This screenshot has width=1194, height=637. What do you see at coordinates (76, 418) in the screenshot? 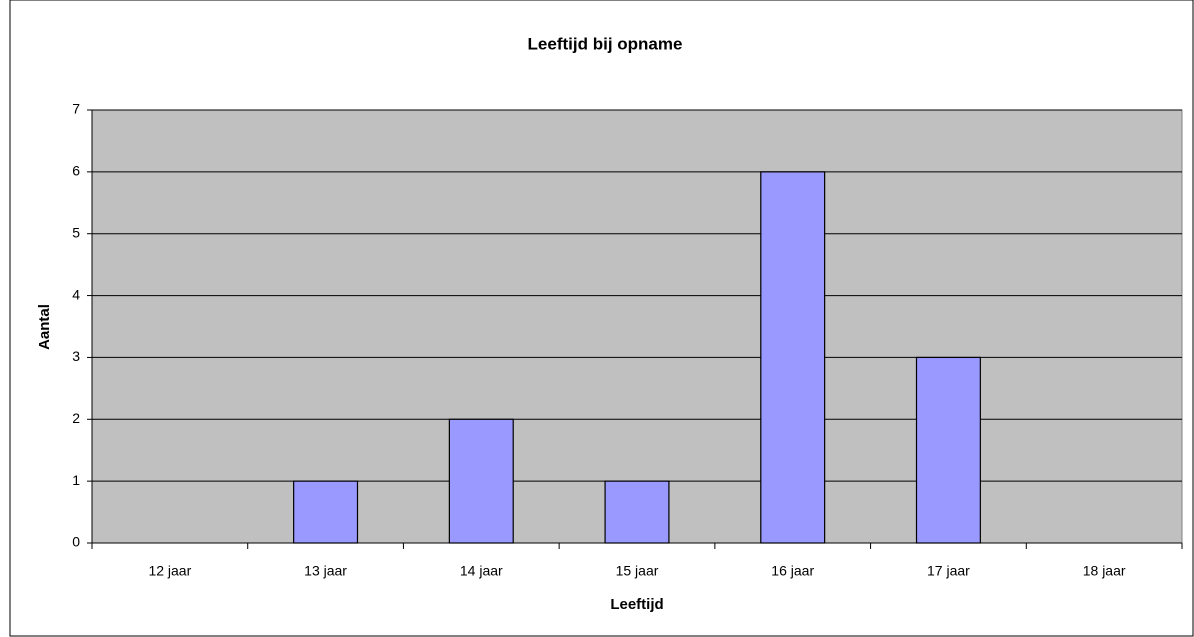
I see `y-tick-label: 2` at bounding box center [76, 418].